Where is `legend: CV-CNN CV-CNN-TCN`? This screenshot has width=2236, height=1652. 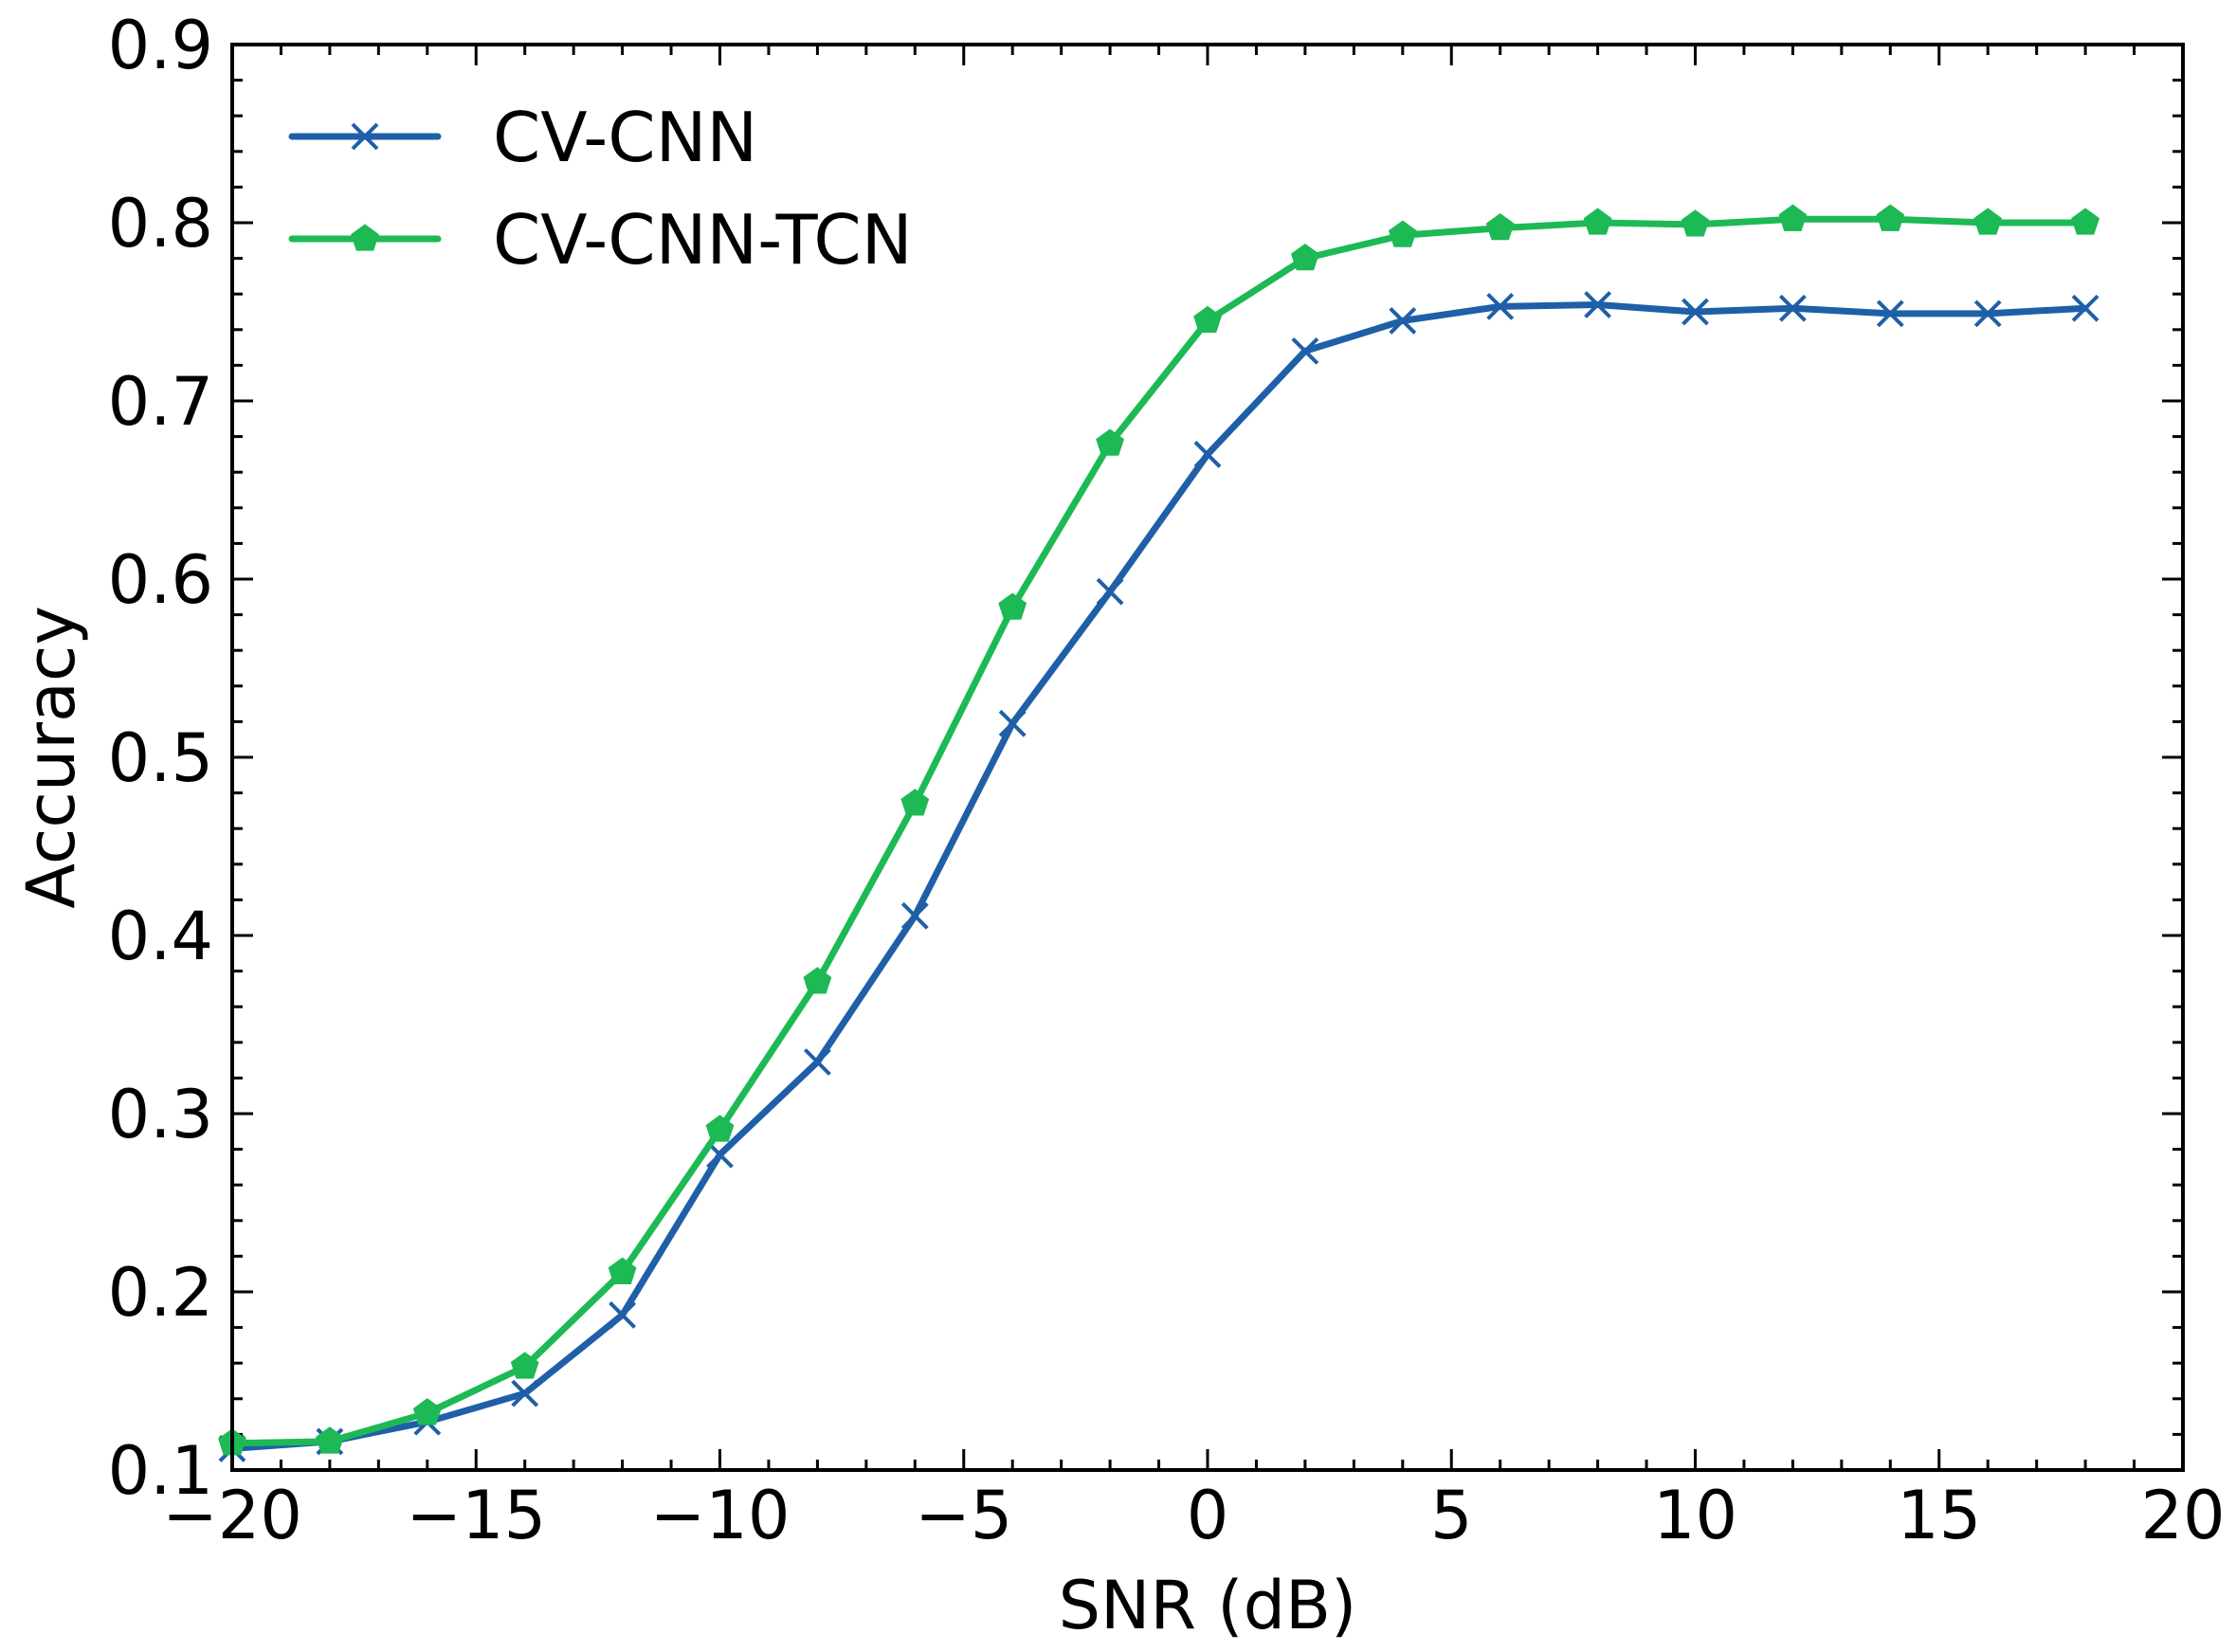
legend: CV-CNN CV-CNN-TCN is located at coordinates (600, 189).